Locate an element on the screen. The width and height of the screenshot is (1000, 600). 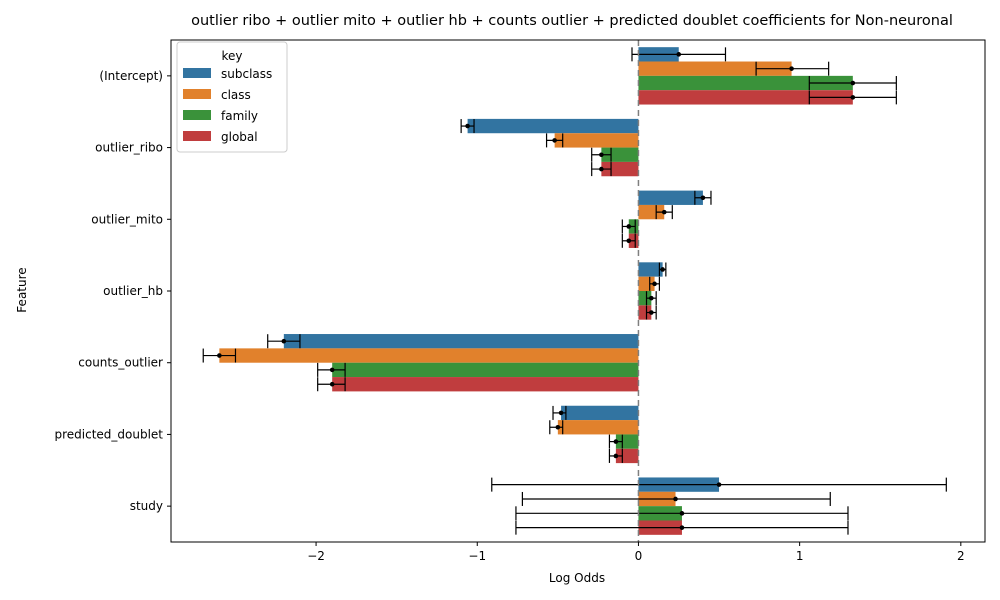
y-axis-label: Feature is located at coordinates (22, 289).